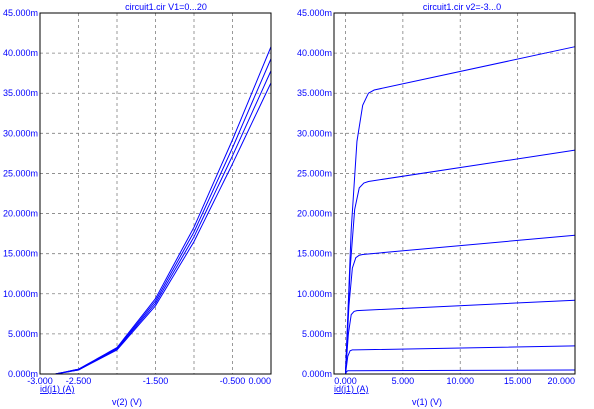 This screenshot has width=594, height=409. Describe the element at coordinates (317, 334) in the screenshot. I see `right-plot-y-tick-label: 5.000m` at that location.